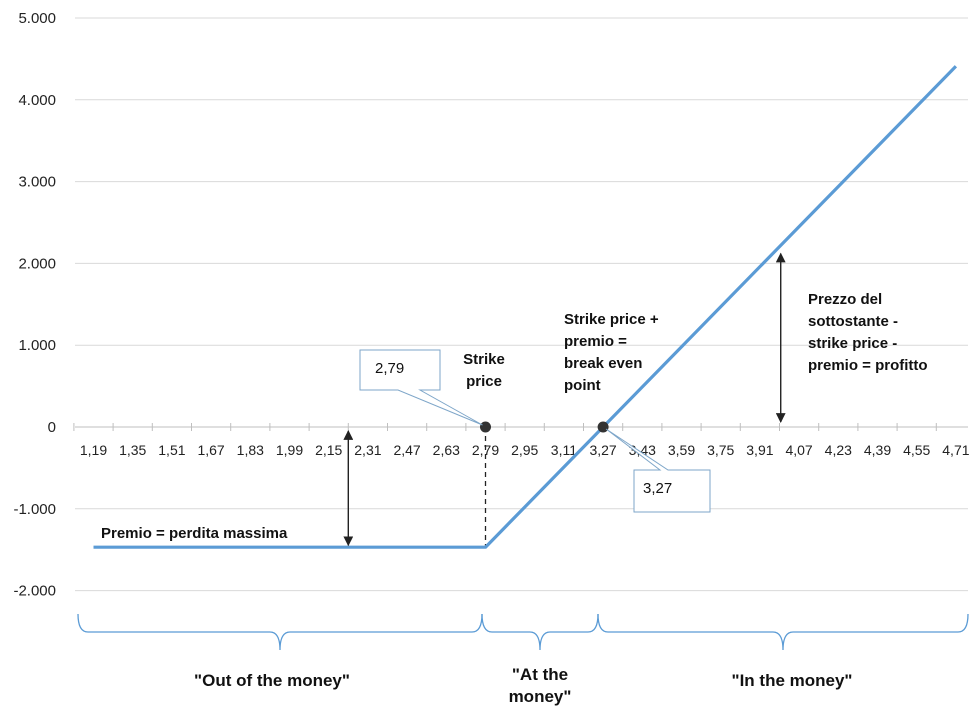  What do you see at coordinates (52, 427) in the screenshot?
I see `y-tick-label: 0` at bounding box center [52, 427].